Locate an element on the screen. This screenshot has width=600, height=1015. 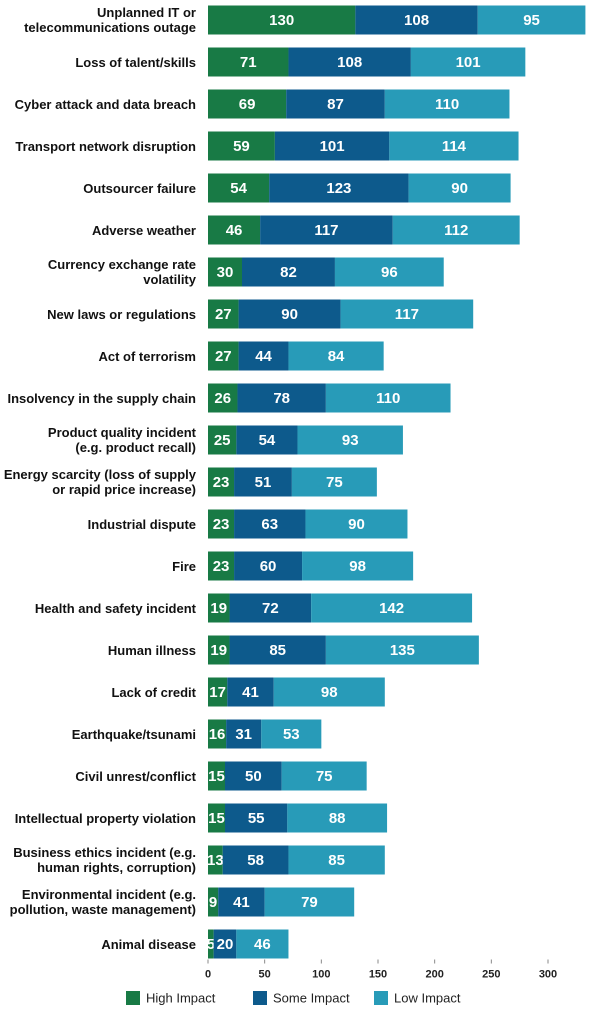
category-label: New laws or regulations is located at coordinates (121, 314).